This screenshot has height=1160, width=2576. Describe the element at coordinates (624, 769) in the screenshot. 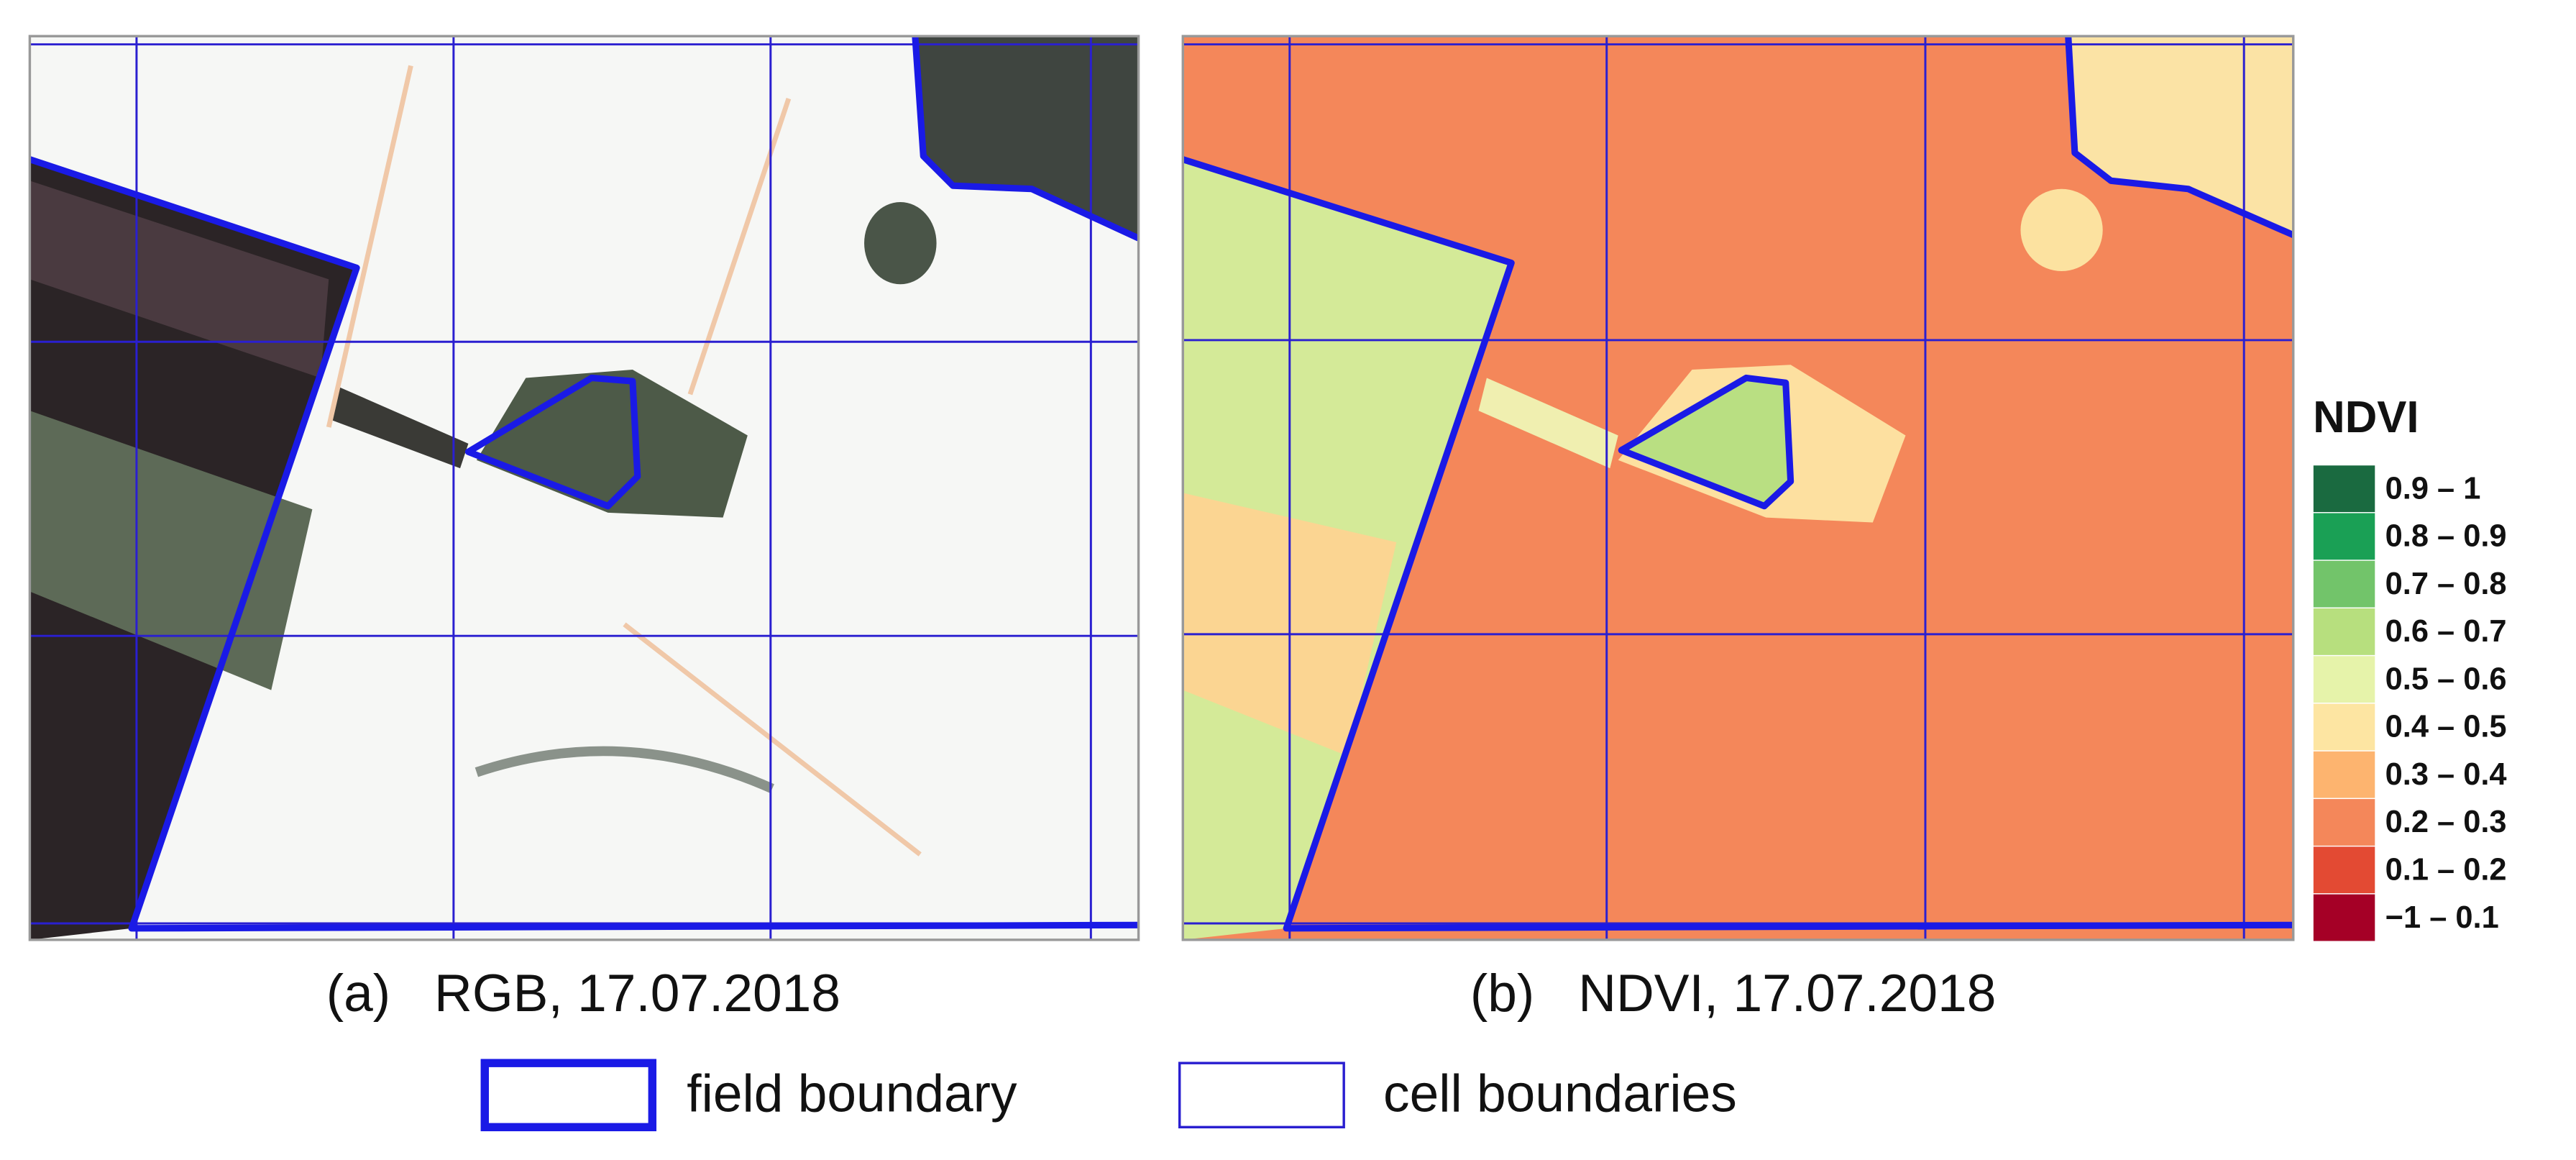

I see `gully` at that location.